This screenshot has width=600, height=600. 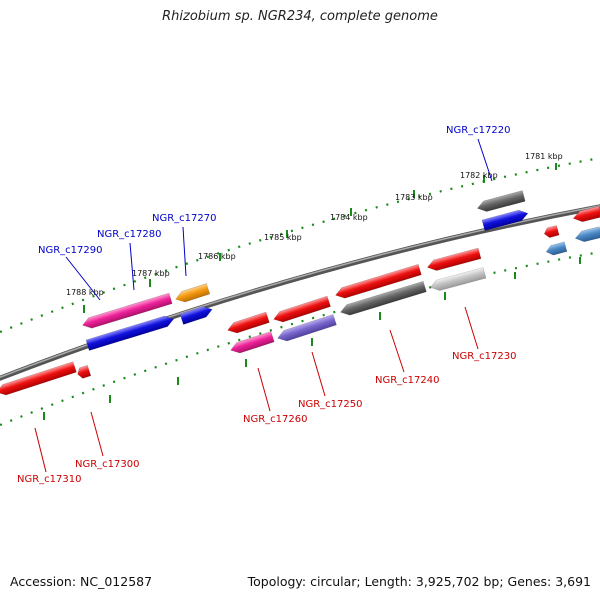 What do you see at coordinates (300, 16) in the screenshot?
I see `map-title: Rhizobium sp. NGR234, complete genome` at bounding box center [300, 16].